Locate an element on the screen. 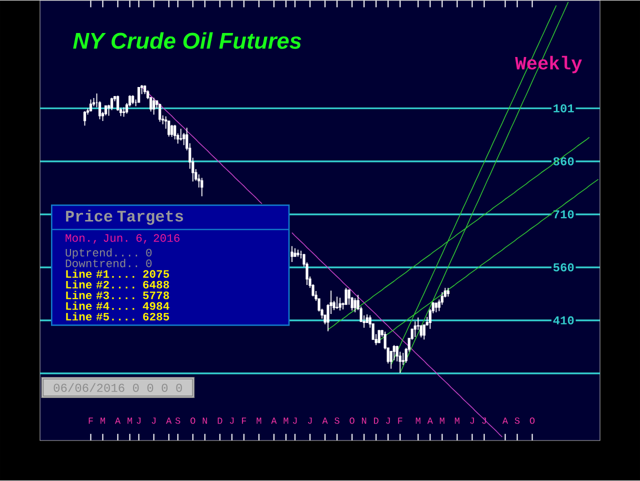  annotation: Mon., Jun. 6, 2016 is located at coordinates (123, 239).